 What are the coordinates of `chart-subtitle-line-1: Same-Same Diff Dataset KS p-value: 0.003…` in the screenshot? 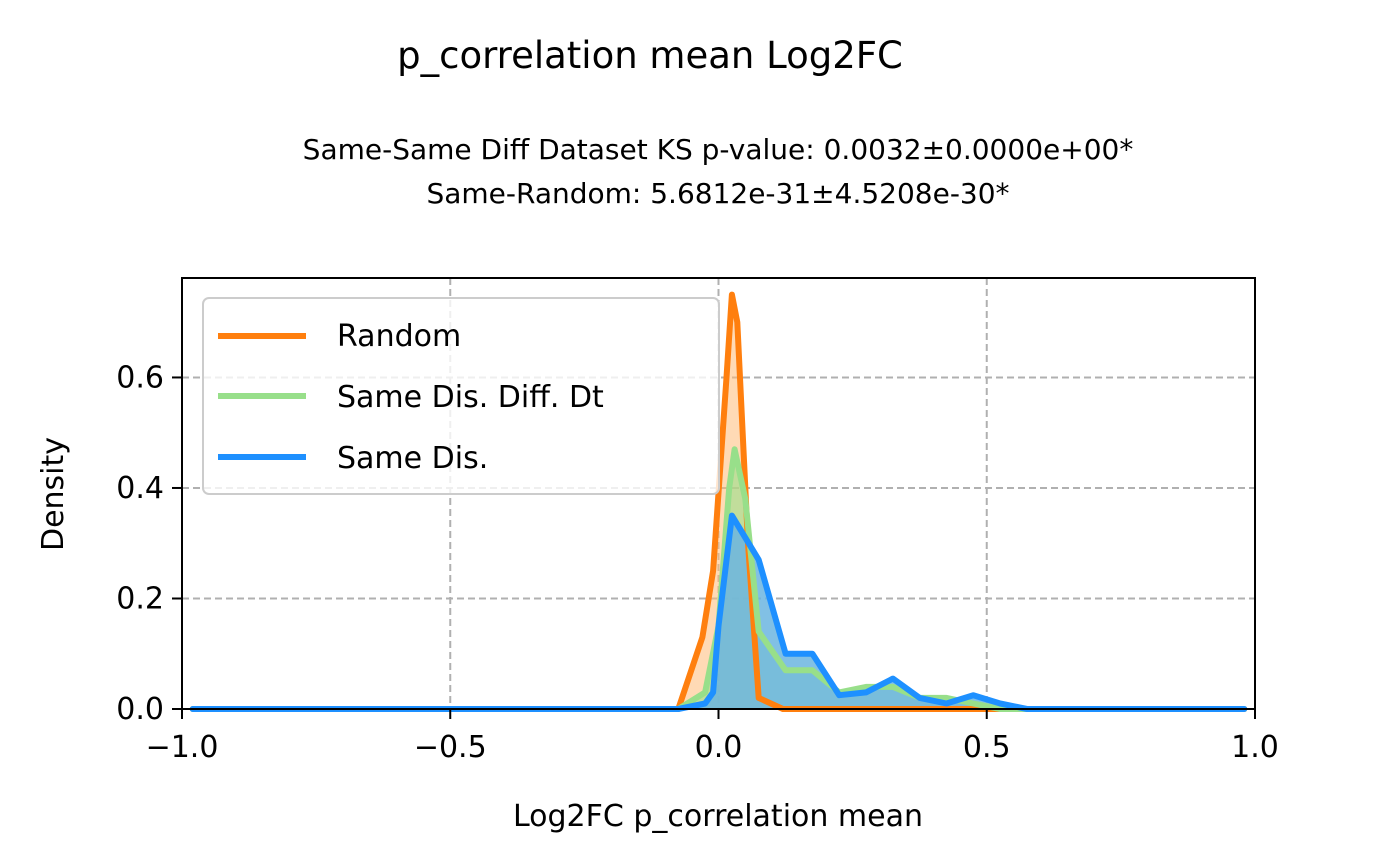 It's located at (718, 149).